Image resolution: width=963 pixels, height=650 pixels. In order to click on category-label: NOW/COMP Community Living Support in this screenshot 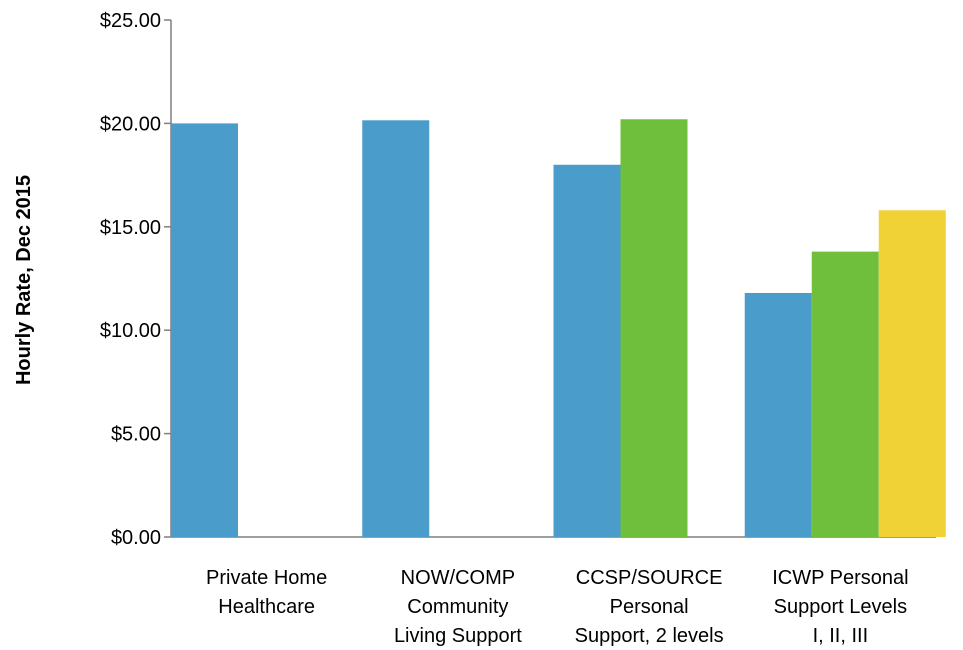, I will do `click(458, 607)`.